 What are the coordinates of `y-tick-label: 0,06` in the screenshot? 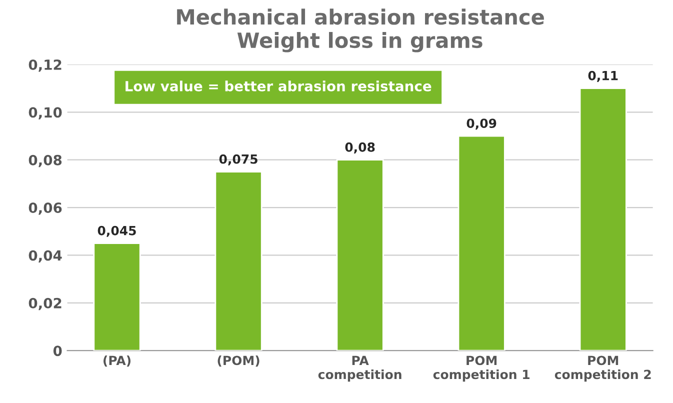 It's located at (45, 208).